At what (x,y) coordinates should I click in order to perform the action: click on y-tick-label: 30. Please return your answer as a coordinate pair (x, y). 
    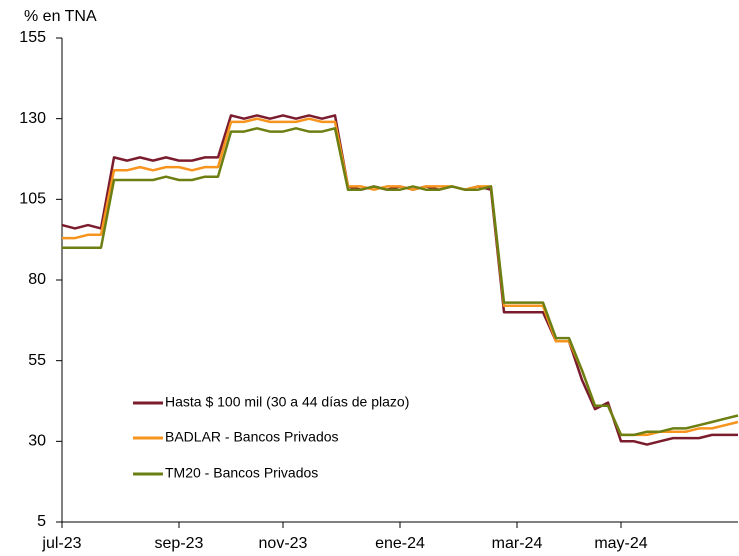
    Looking at the image, I should click on (37, 441).